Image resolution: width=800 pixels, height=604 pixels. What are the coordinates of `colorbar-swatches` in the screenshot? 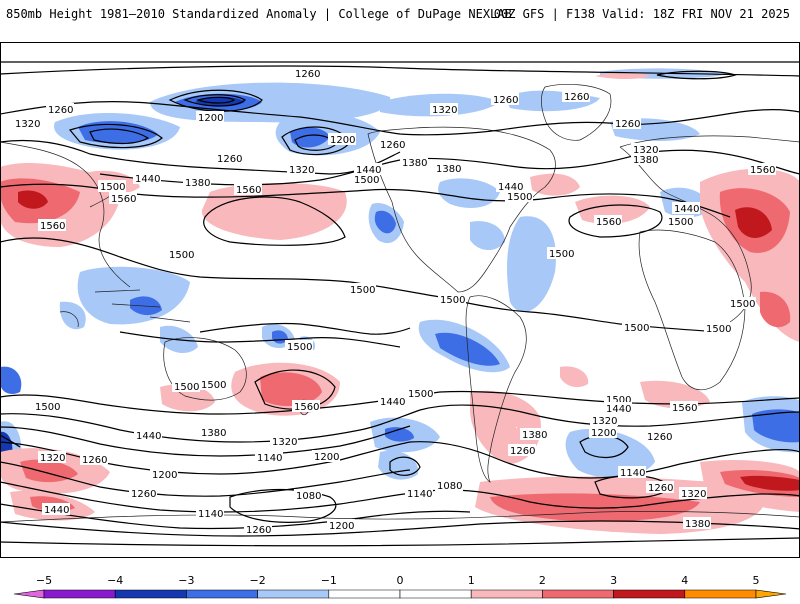 It's located at (400, 594).